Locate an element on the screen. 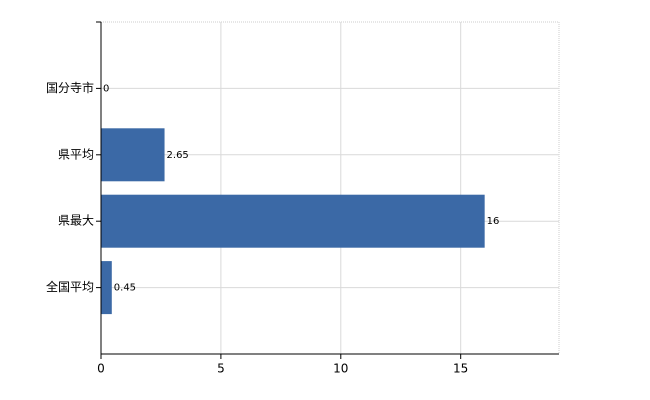 The height and width of the screenshot is (400, 650). y-tick-label: 全国平均 is located at coordinates (70, 286).